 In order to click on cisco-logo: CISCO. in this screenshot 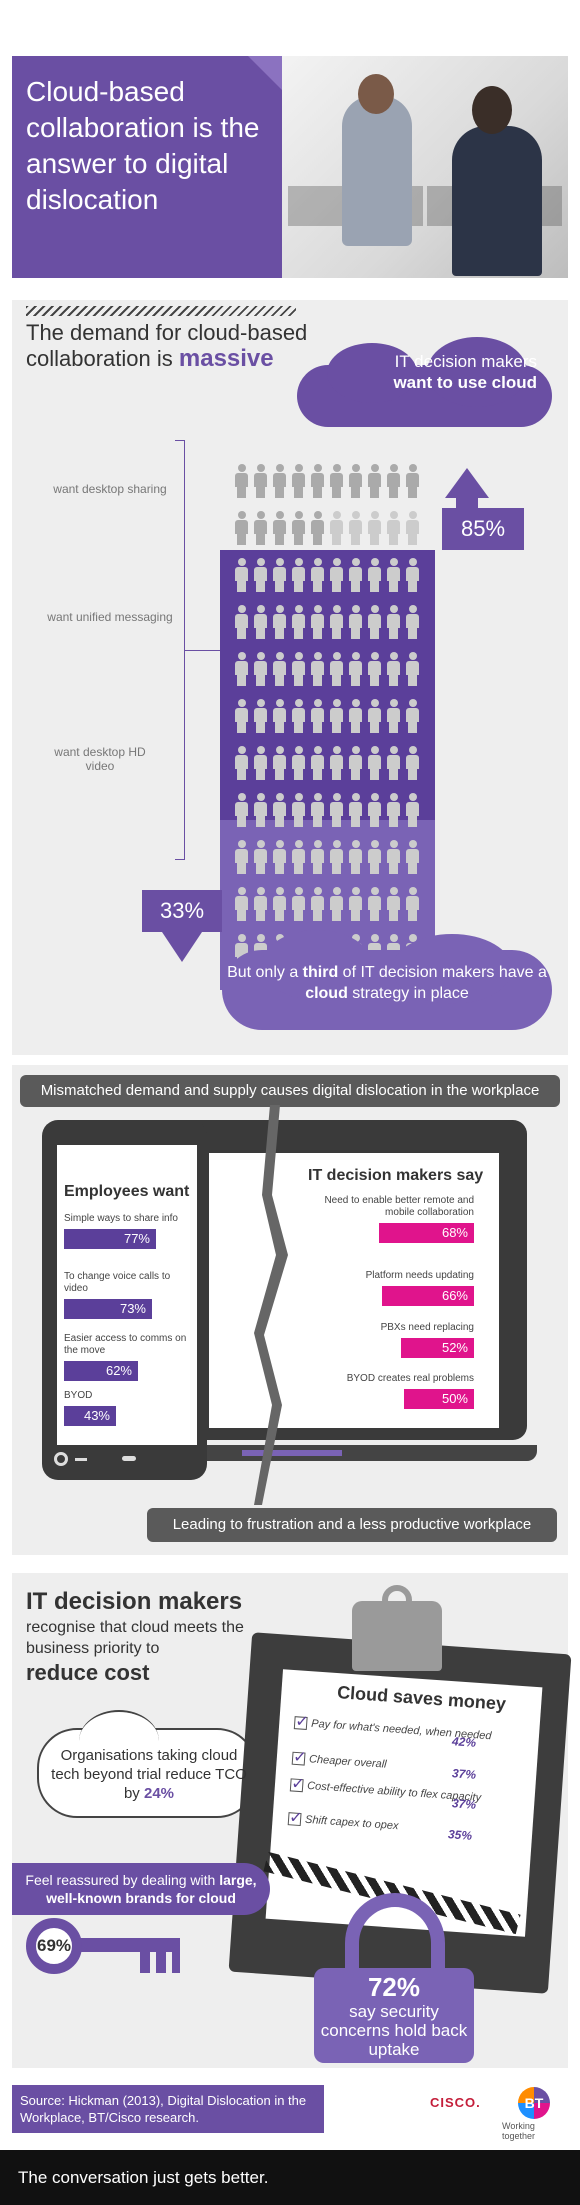, I will do `click(455, 2102)`.